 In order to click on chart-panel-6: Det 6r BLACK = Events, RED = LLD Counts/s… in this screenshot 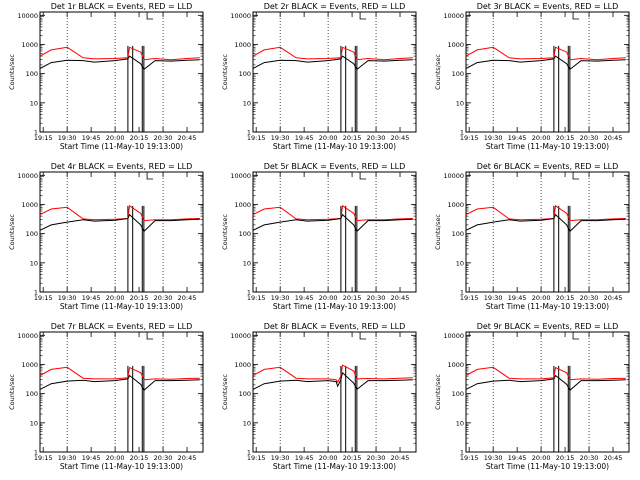, I will do `click(532, 236)`.